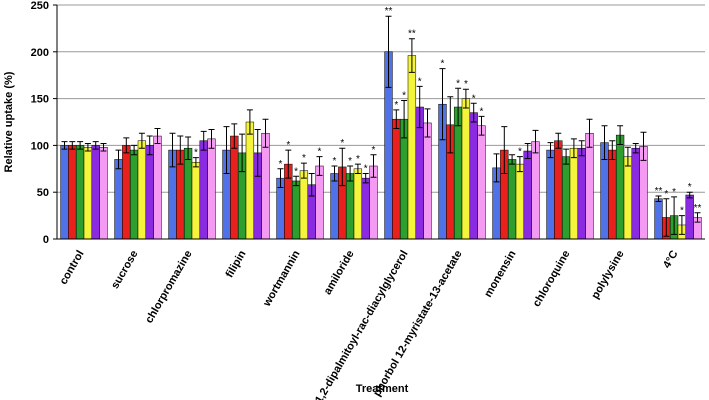 This screenshot has width=709, height=400. What do you see at coordinates (124, 270) in the screenshot?
I see `x-tick-label: sucrose` at bounding box center [124, 270].